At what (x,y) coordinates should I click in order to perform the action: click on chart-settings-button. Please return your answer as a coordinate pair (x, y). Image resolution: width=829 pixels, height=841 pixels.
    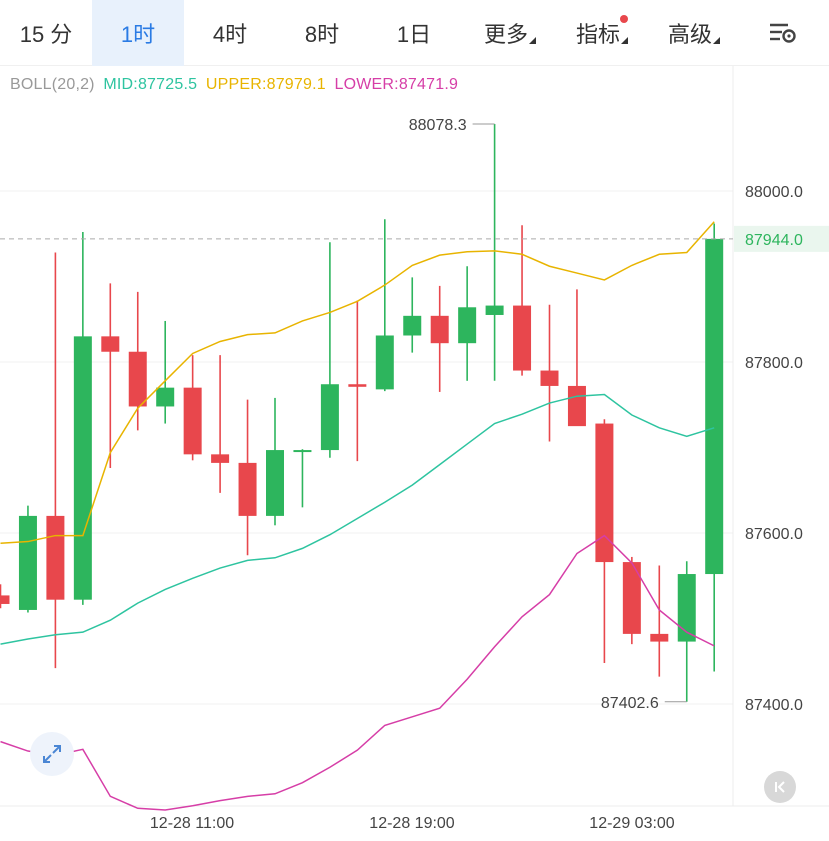
    Looking at the image, I should click on (783, 33).